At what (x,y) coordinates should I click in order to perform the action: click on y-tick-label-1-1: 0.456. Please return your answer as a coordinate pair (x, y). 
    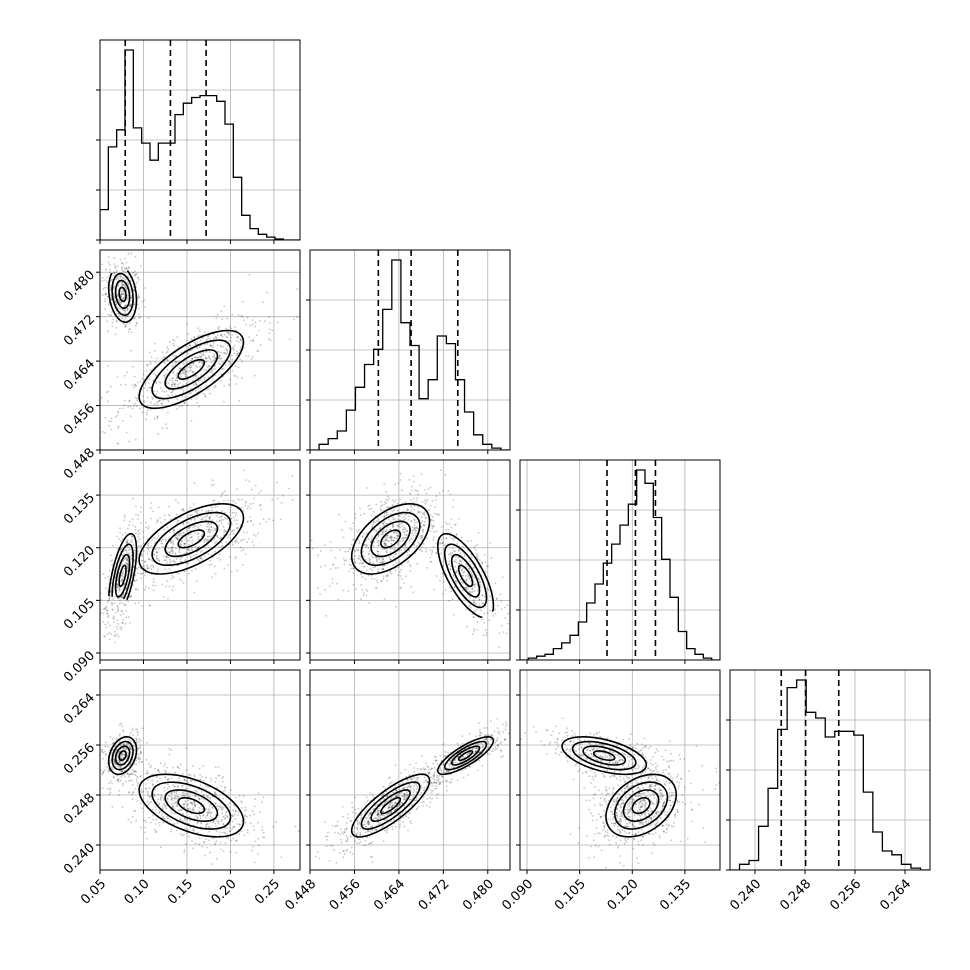
    Looking at the image, I should click on (79, 419).